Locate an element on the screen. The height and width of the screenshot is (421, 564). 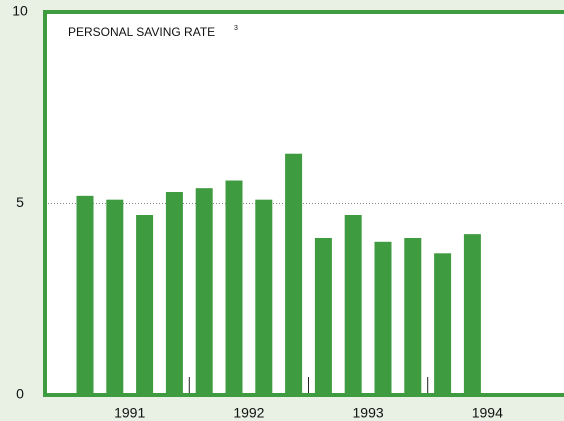
chart-title: PERSONAL SAVING RATE is located at coordinates (141, 32).